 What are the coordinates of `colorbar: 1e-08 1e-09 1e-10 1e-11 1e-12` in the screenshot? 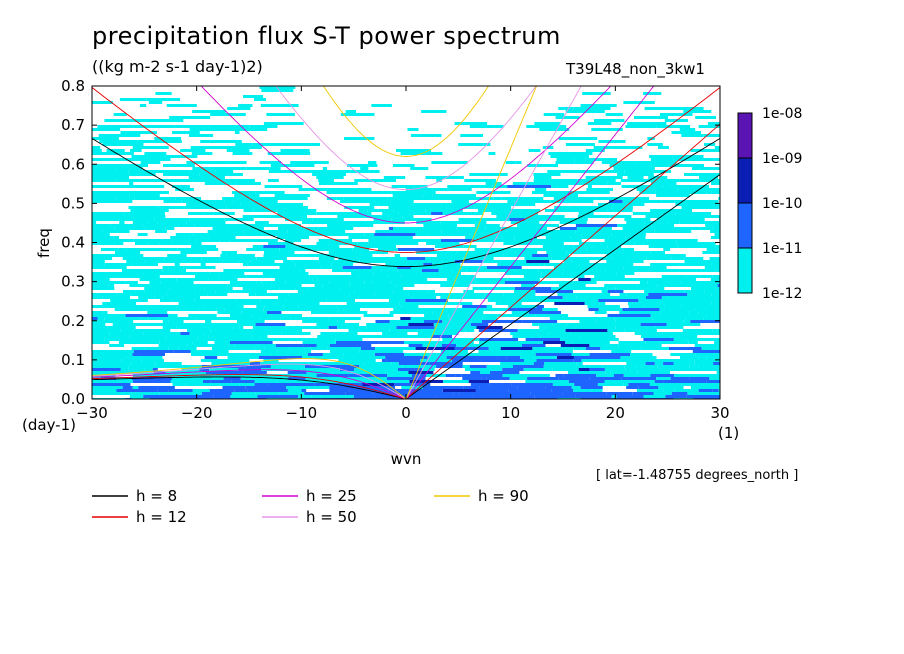 It's located at (769, 204).